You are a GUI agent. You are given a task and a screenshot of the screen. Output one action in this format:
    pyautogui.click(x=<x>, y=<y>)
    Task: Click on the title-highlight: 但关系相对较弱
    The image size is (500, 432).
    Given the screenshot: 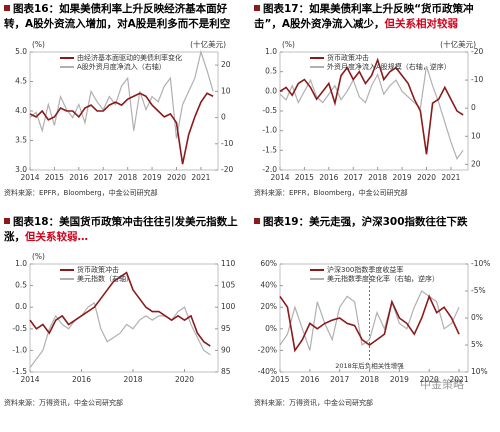 What is the action you would take?
    pyautogui.click(x=421, y=24)
    